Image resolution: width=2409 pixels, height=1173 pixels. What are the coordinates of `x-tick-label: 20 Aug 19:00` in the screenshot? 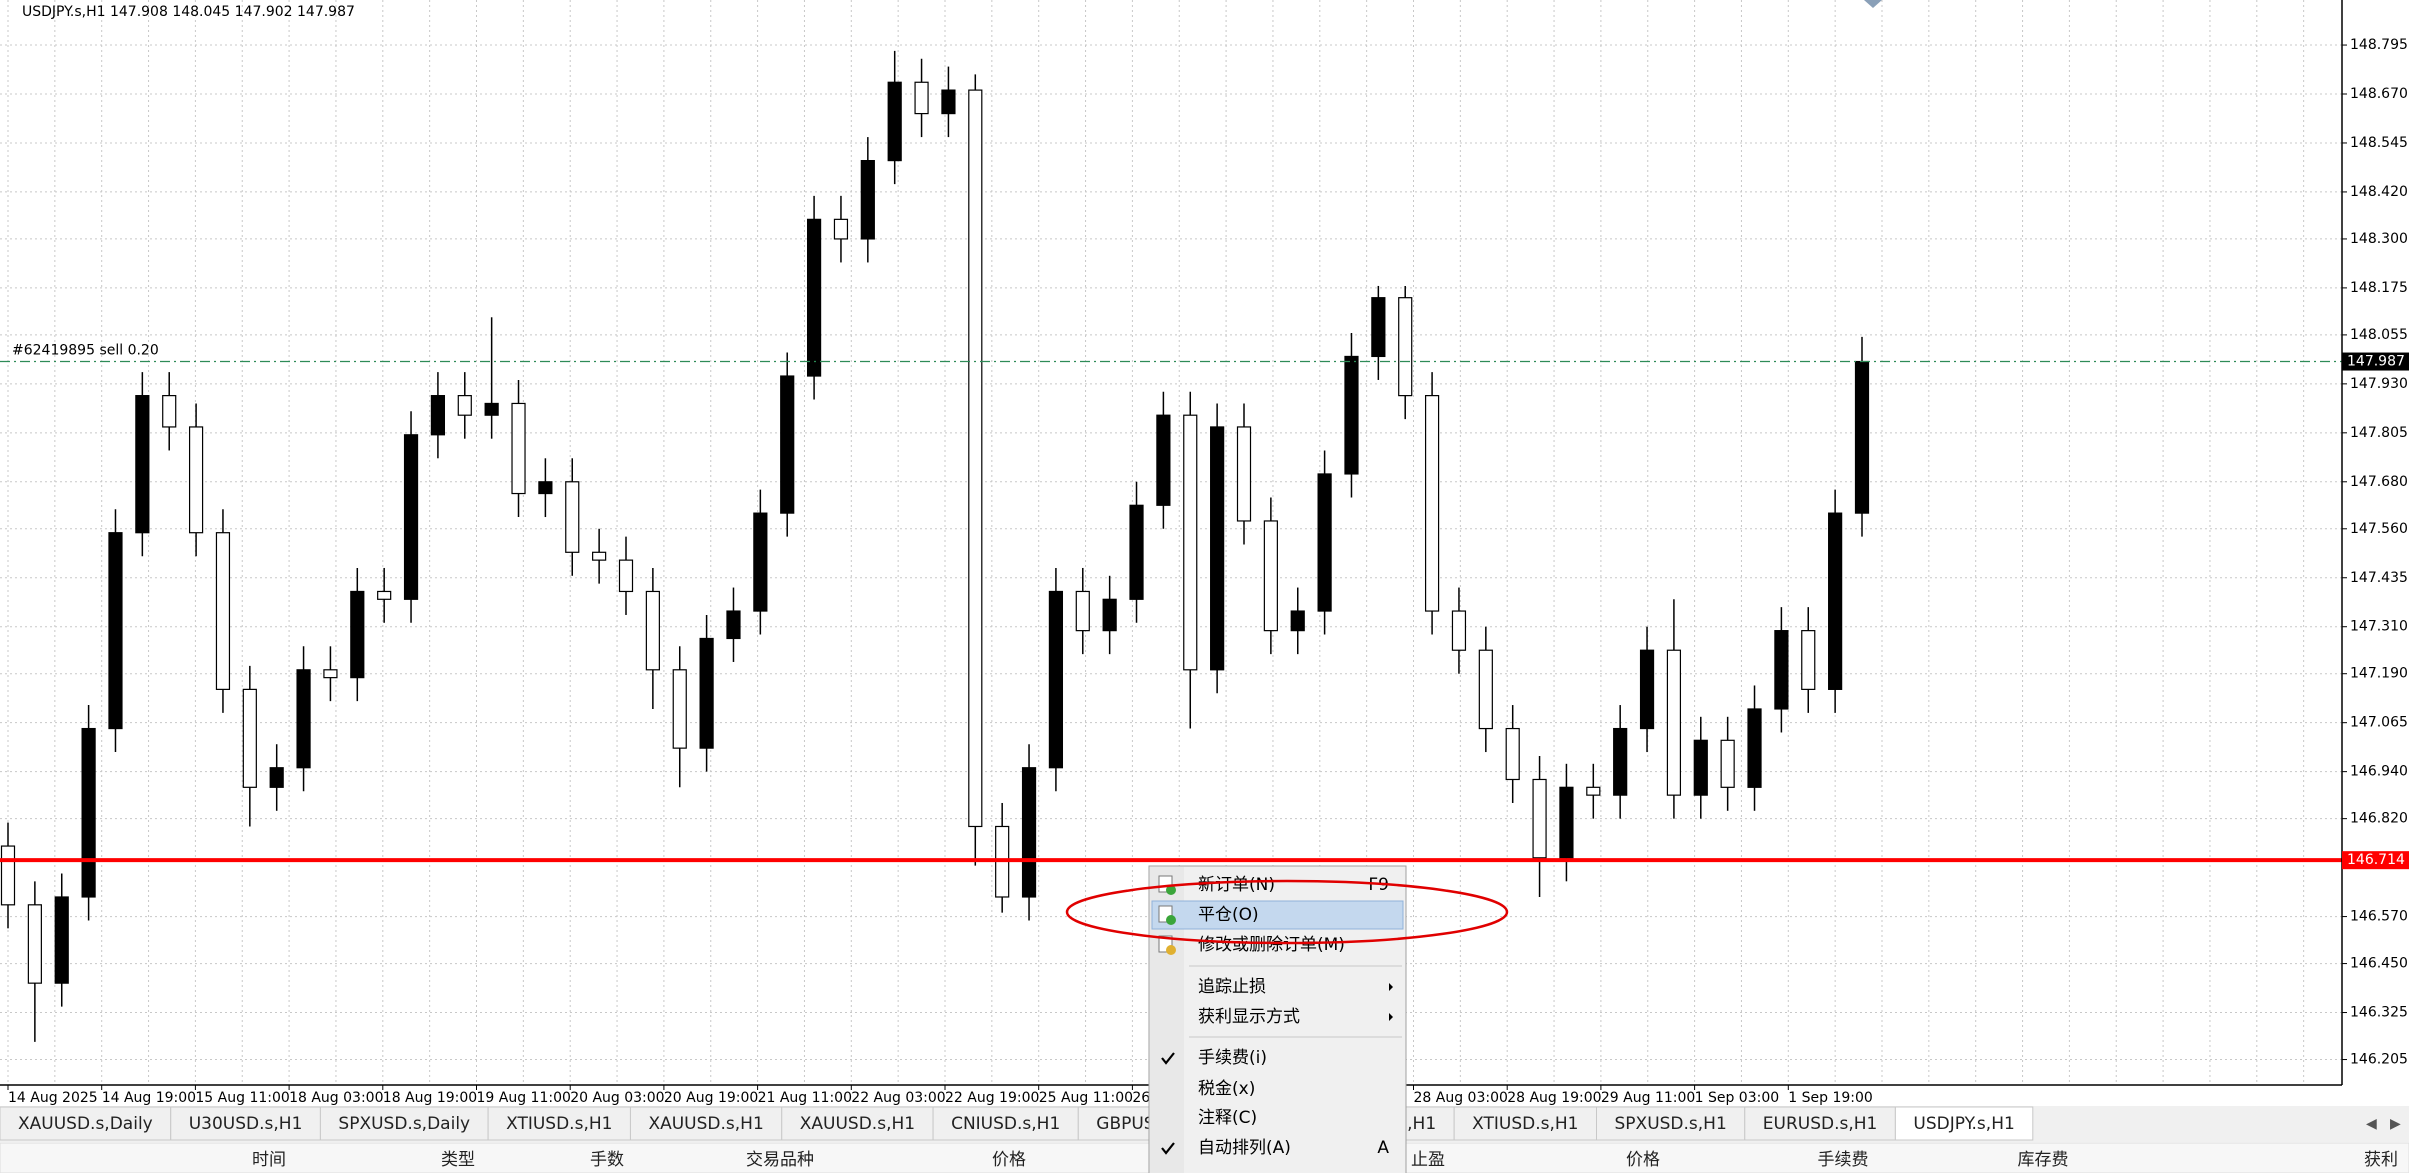 It's located at (711, 1098).